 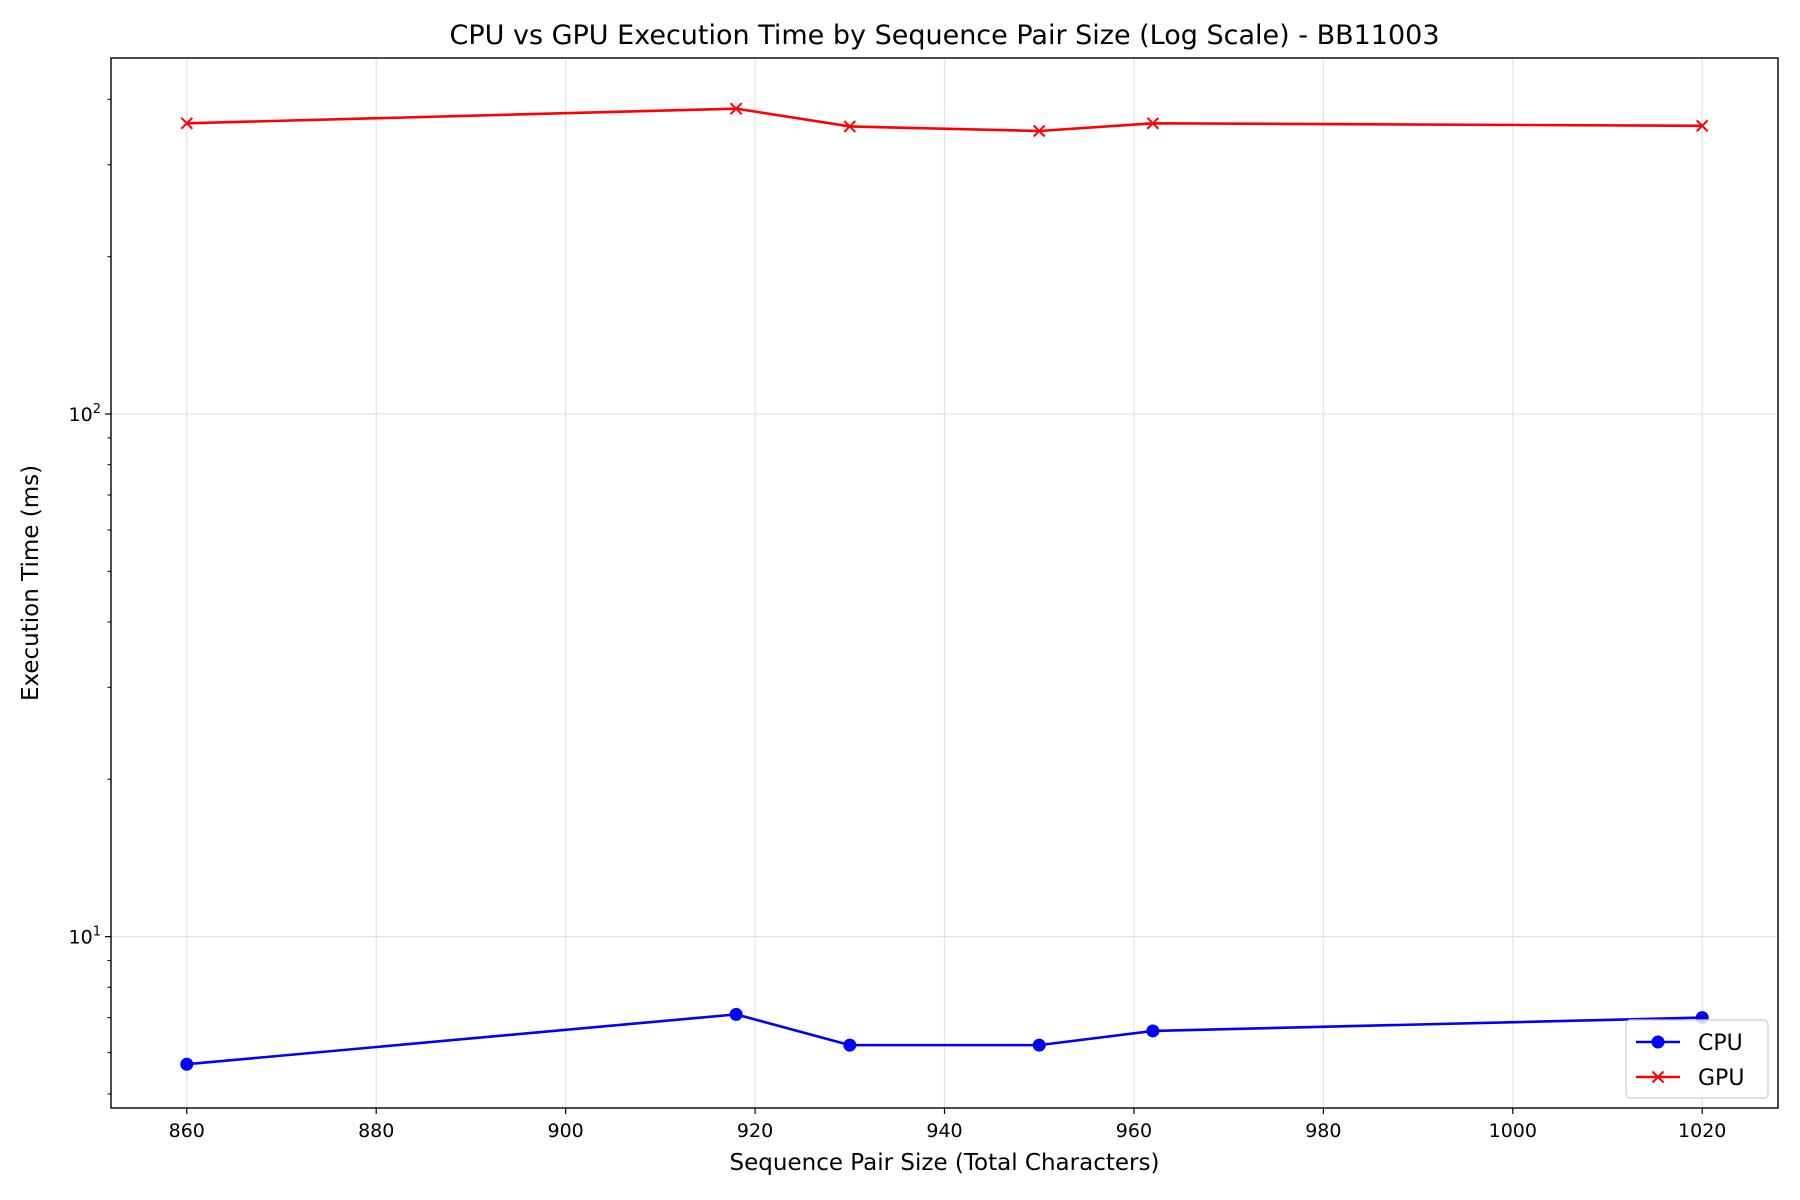 What do you see at coordinates (1721, 1078) in the screenshot?
I see `legend-gpu-label: GPU` at bounding box center [1721, 1078].